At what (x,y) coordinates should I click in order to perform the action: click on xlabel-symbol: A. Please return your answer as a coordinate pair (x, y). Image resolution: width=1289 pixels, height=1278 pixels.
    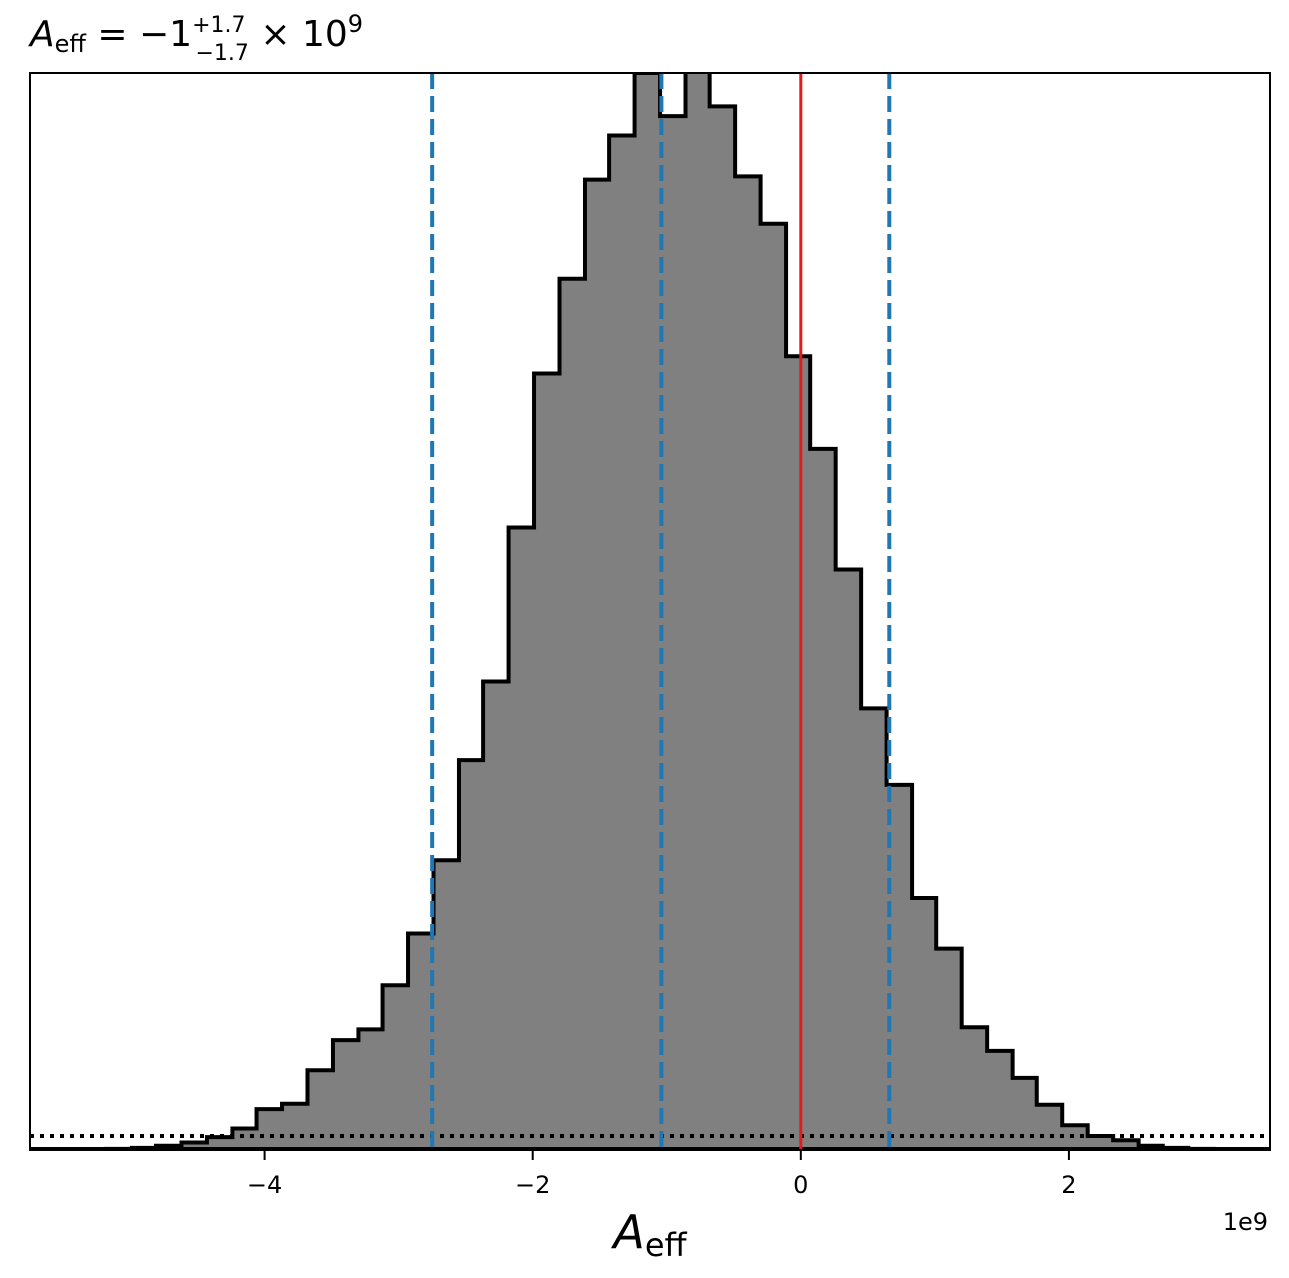
    Looking at the image, I should click on (627, 1232).